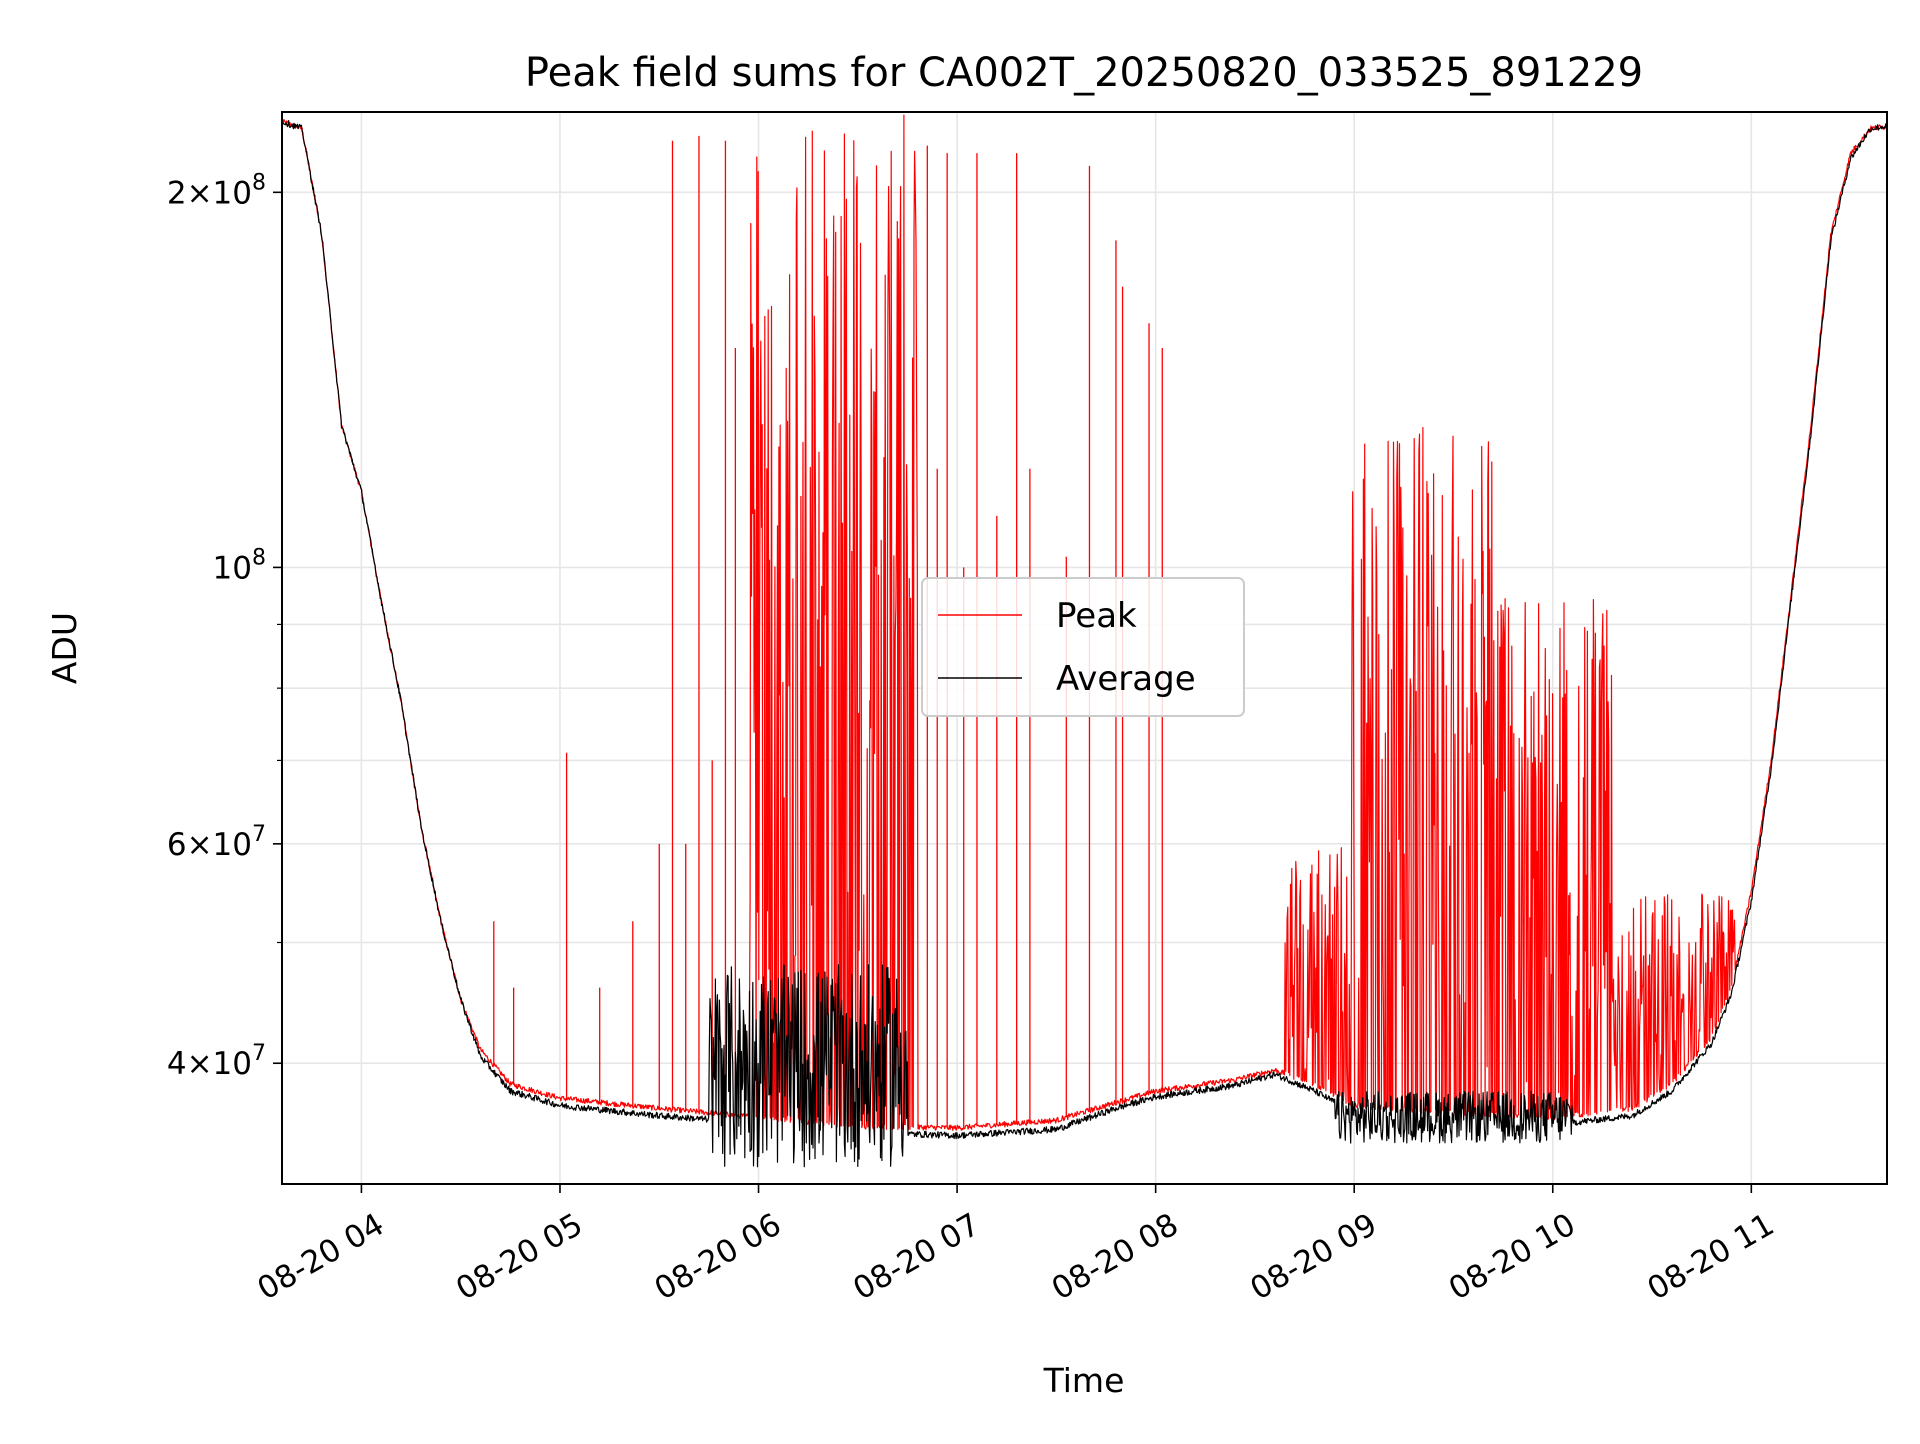 Image resolution: width=1920 pixels, height=1444 pixels. I want to click on y-tick-label: 6×107, so click(216, 842).